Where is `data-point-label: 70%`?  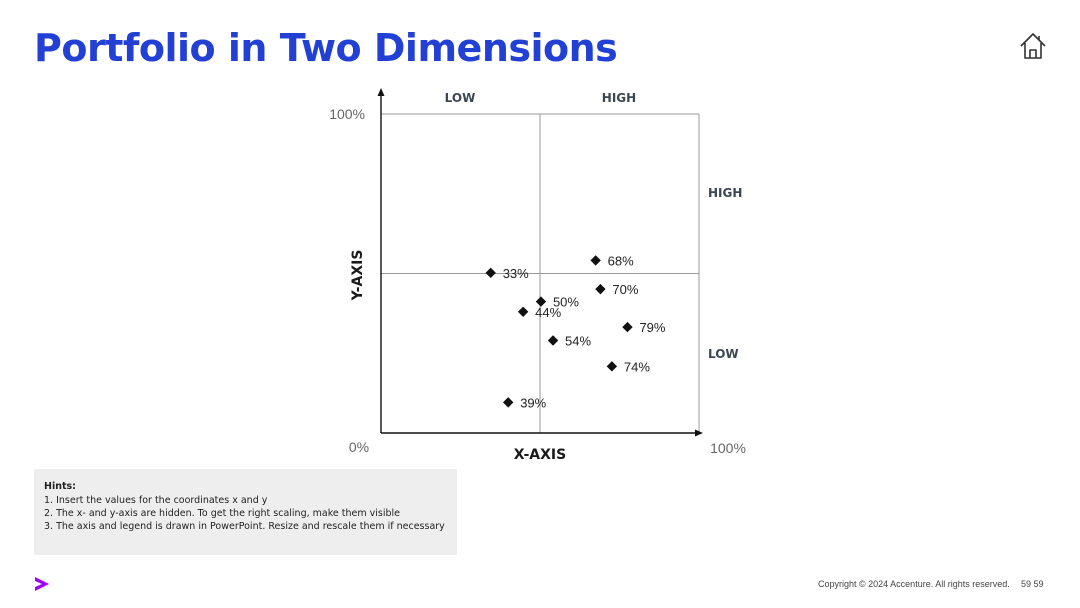
data-point-label: 70% is located at coordinates (625, 289).